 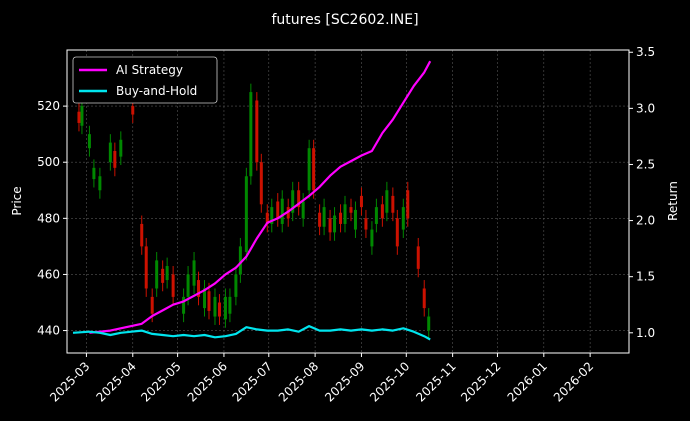 I want to click on y2-tick-label: 3.0, so click(x=645, y=108).